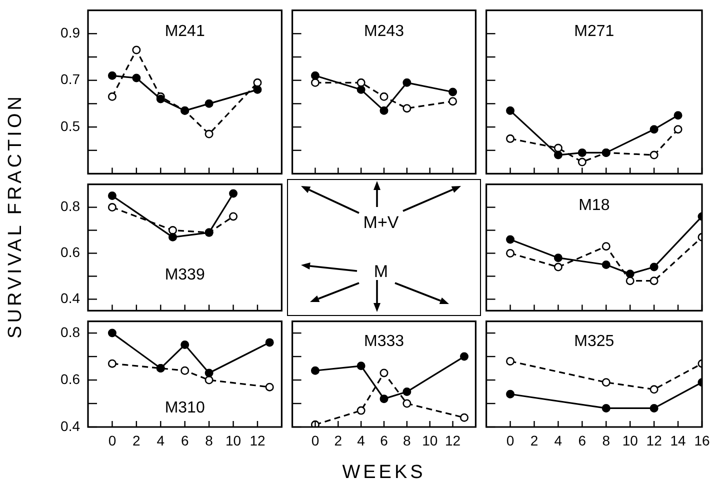 This screenshot has width=710, height=491. What do you see at coordinates (70, 126) in the screenshot?
I see `y-tick-label: 0.5` at bounding box center [70, 126].